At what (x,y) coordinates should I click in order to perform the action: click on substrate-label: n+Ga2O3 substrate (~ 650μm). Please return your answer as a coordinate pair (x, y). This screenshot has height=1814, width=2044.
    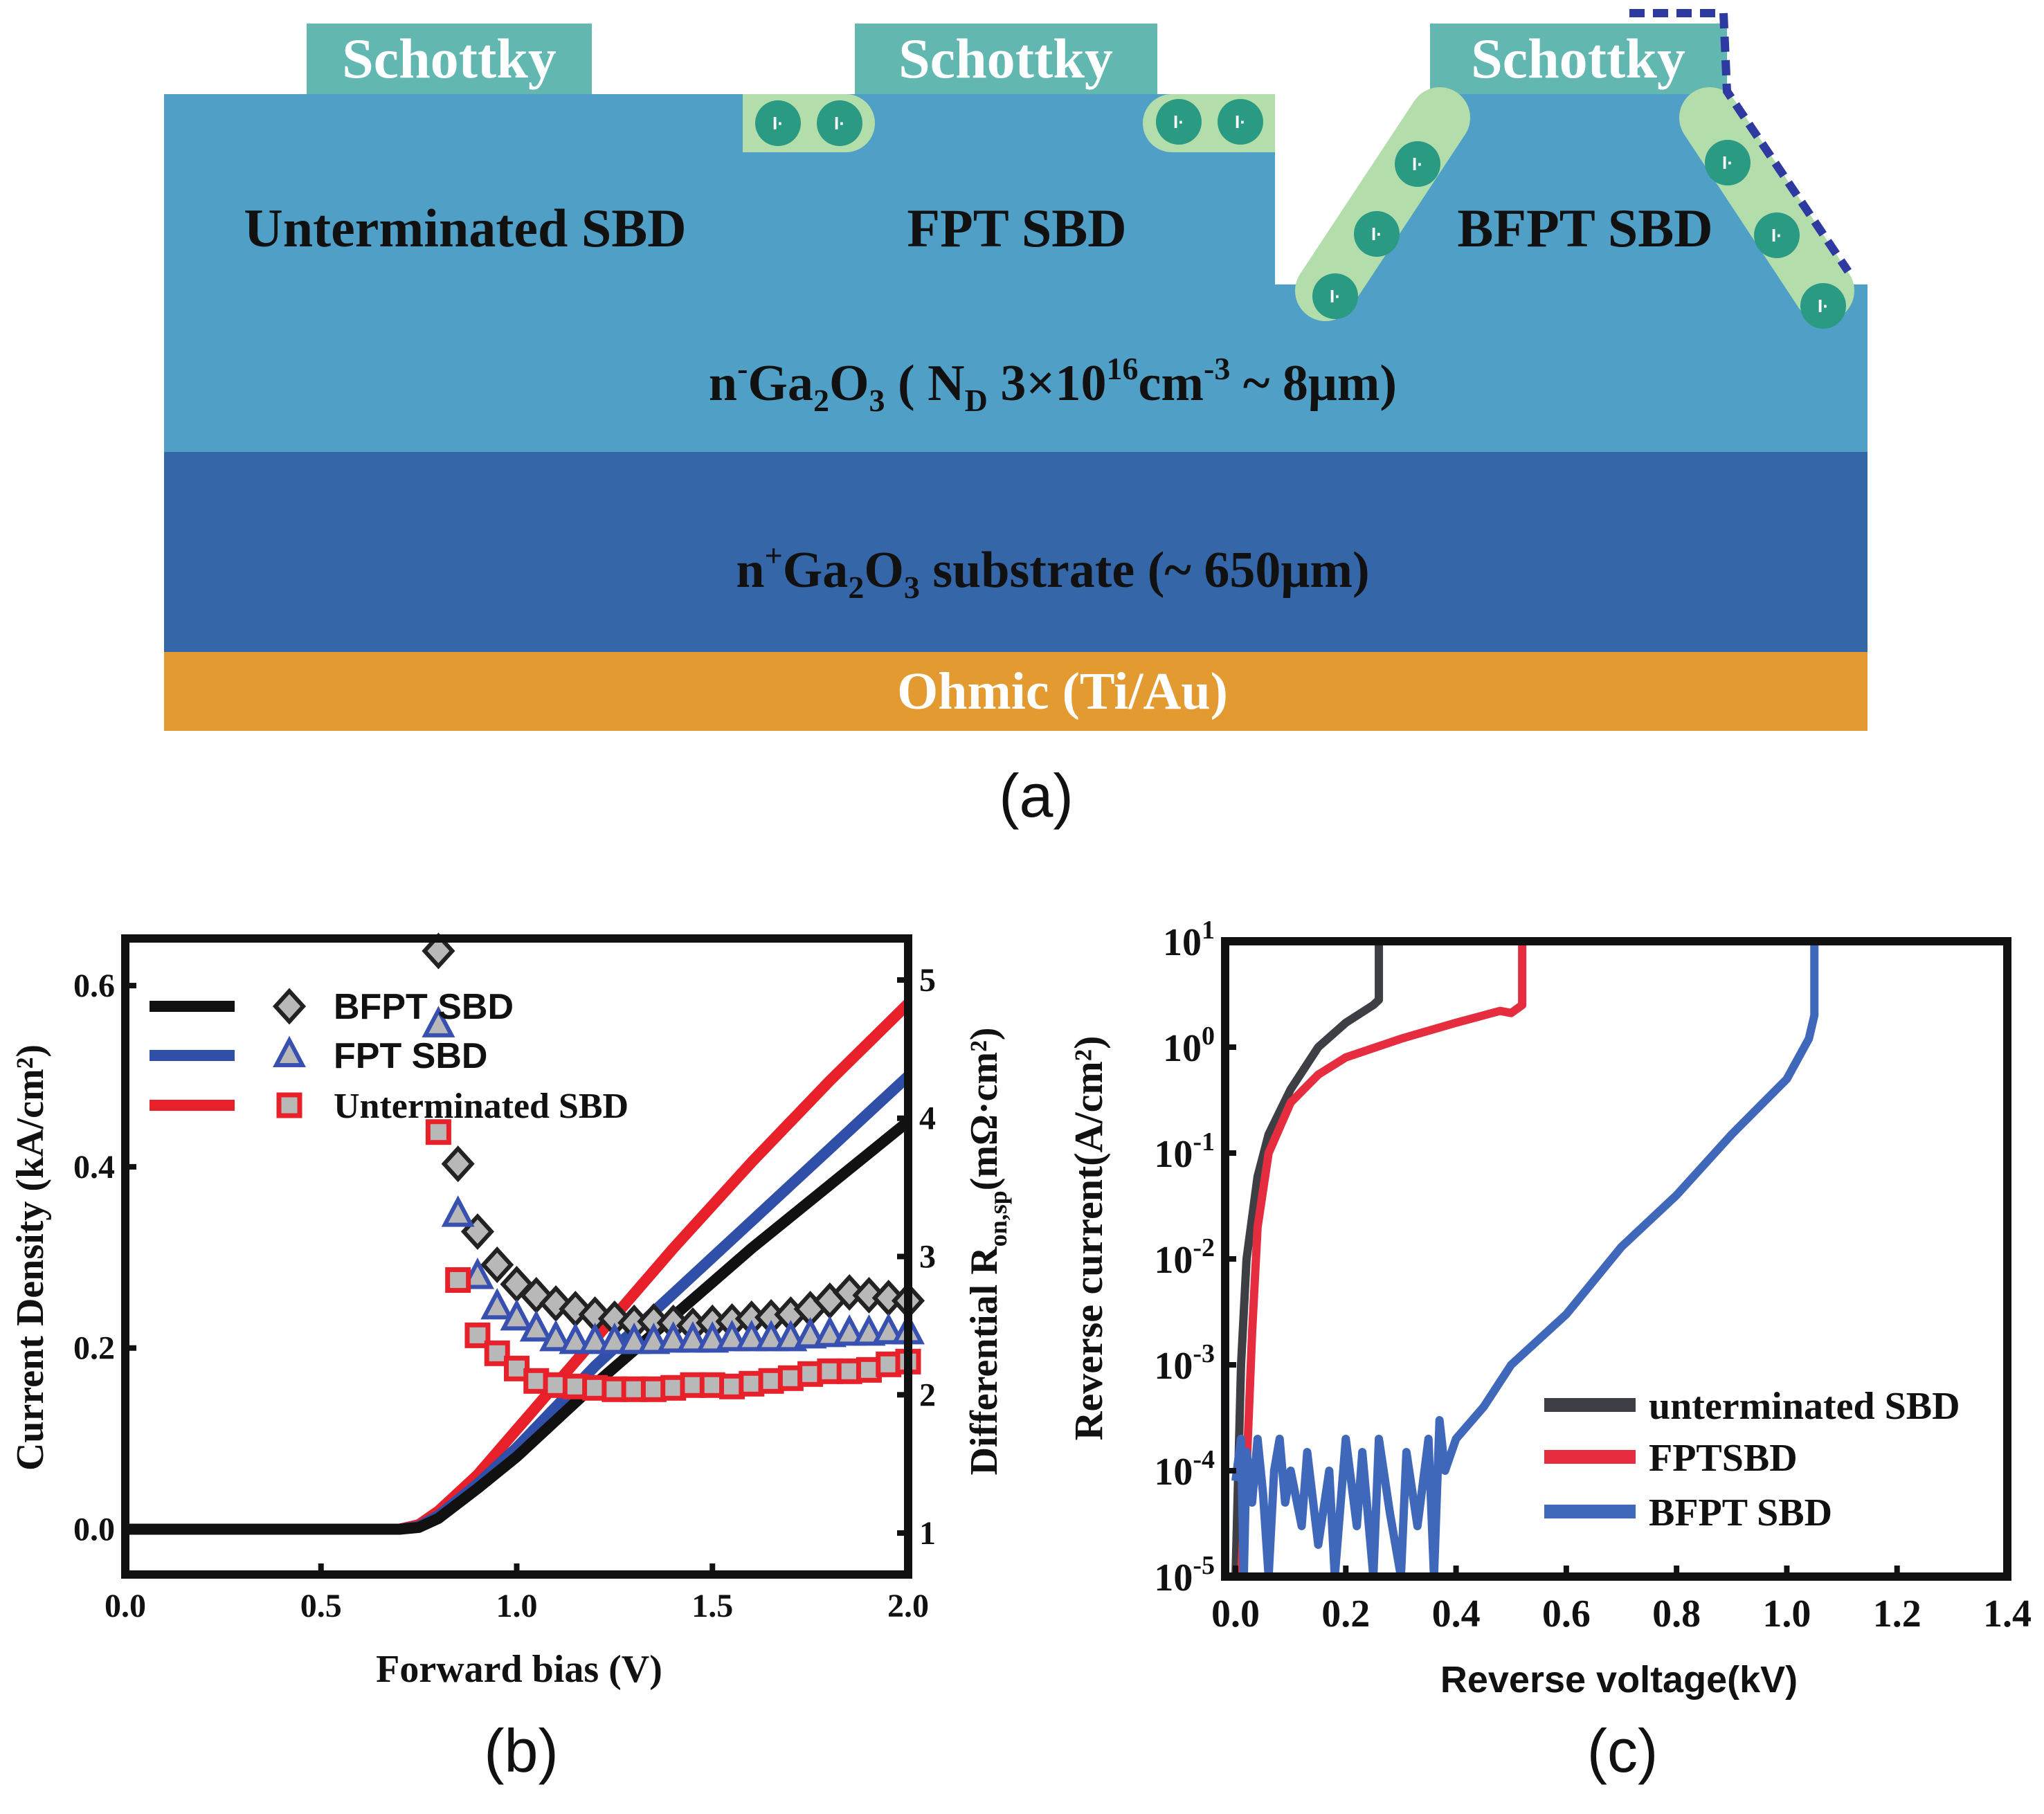
    Looking at the image, I should click on (1052, 571).